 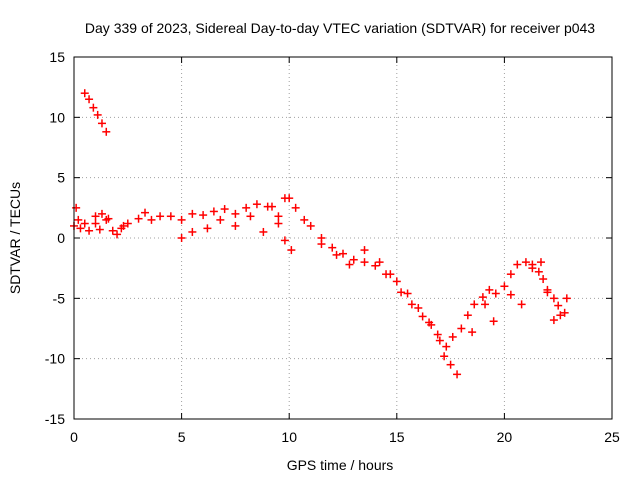 What do you see at coordinates (289, 437) in the screenshot?
I see `x-tick-label: 10` at bounding box center [289, 437].